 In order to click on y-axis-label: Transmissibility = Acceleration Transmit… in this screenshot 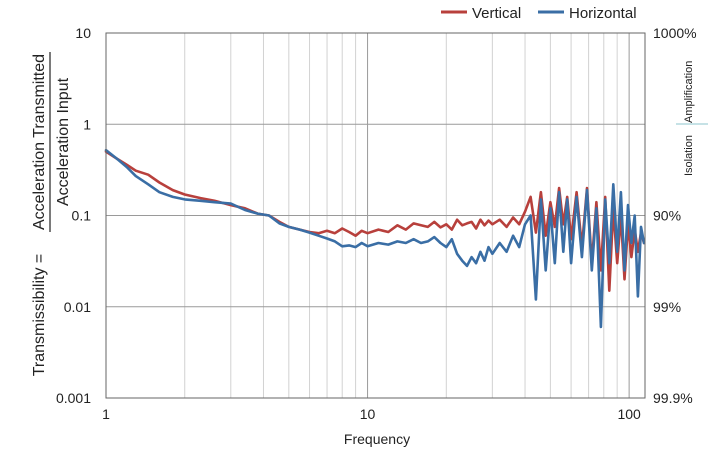, I will do `click(51, 214)`.